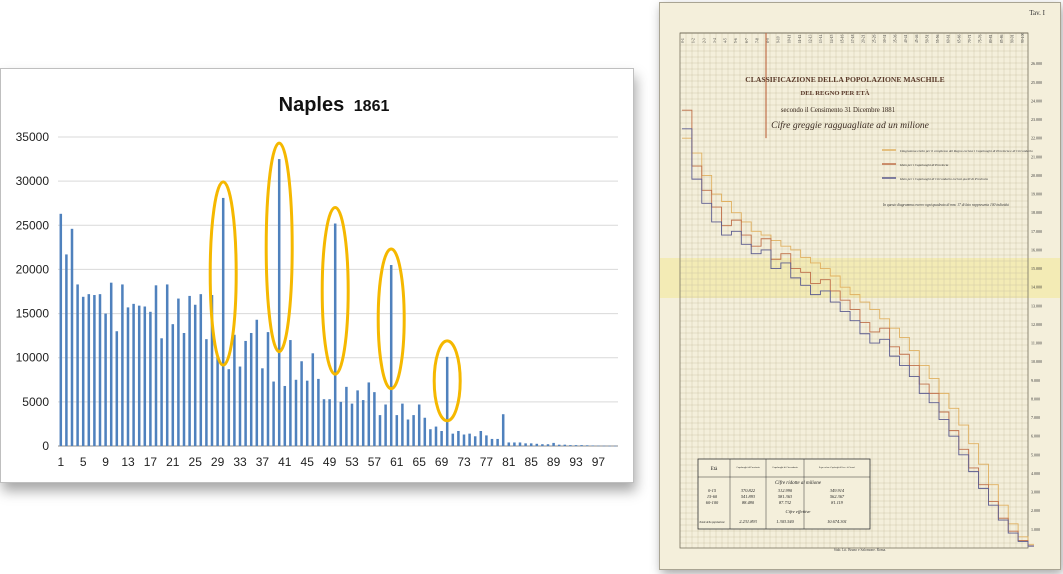  I want to click on table-cell: 10.674.301, so click(837, 521).